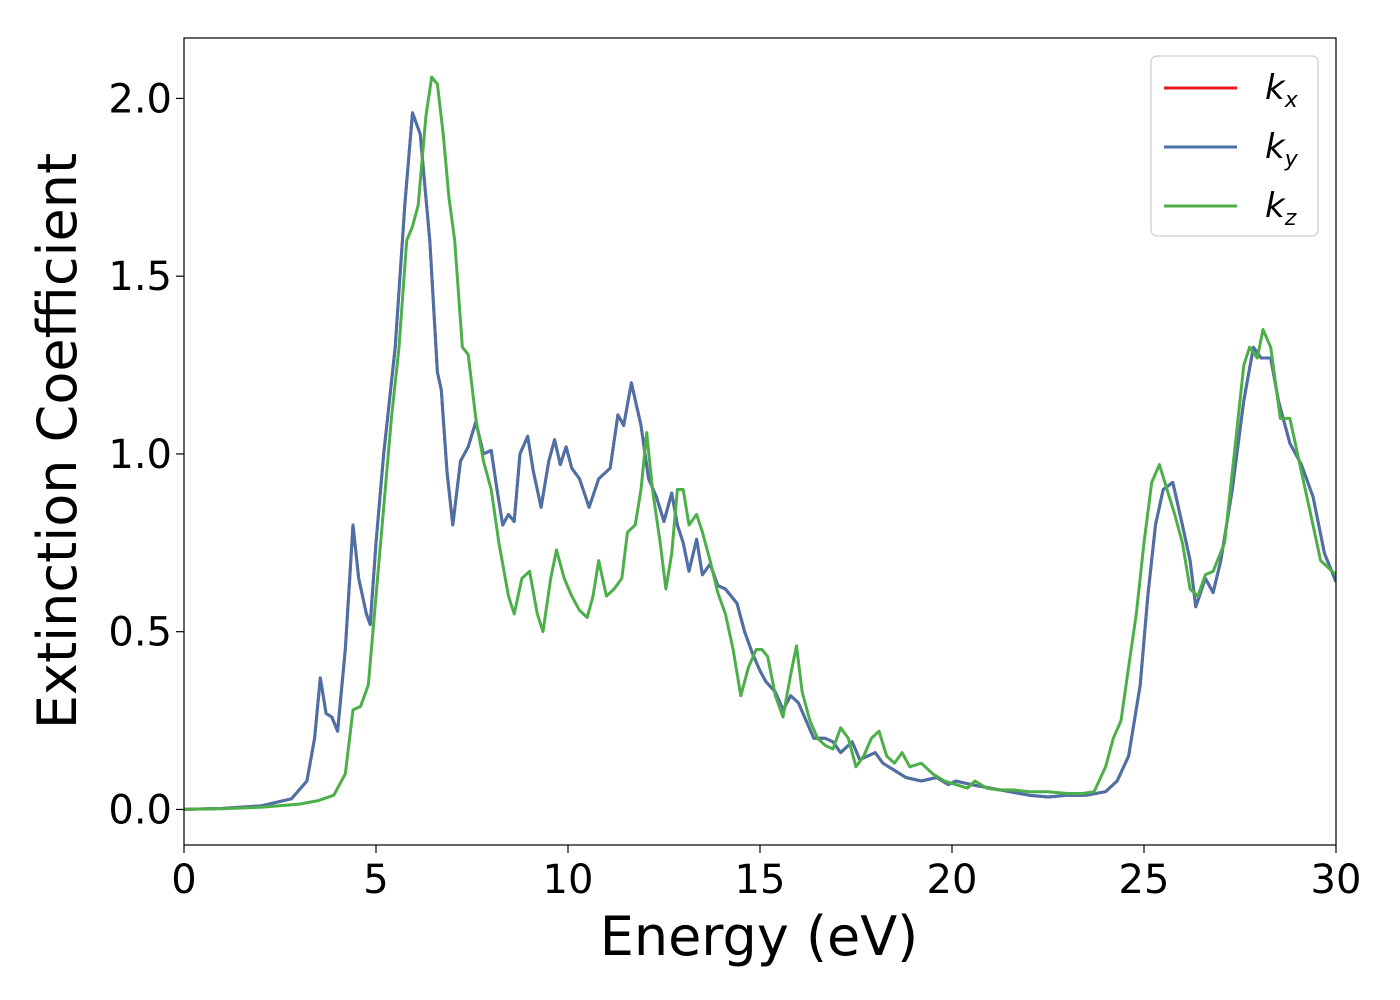  Describe the element at coordinates (760, 880) in the screenshot. I see `x-tick-label: 15` at that location.